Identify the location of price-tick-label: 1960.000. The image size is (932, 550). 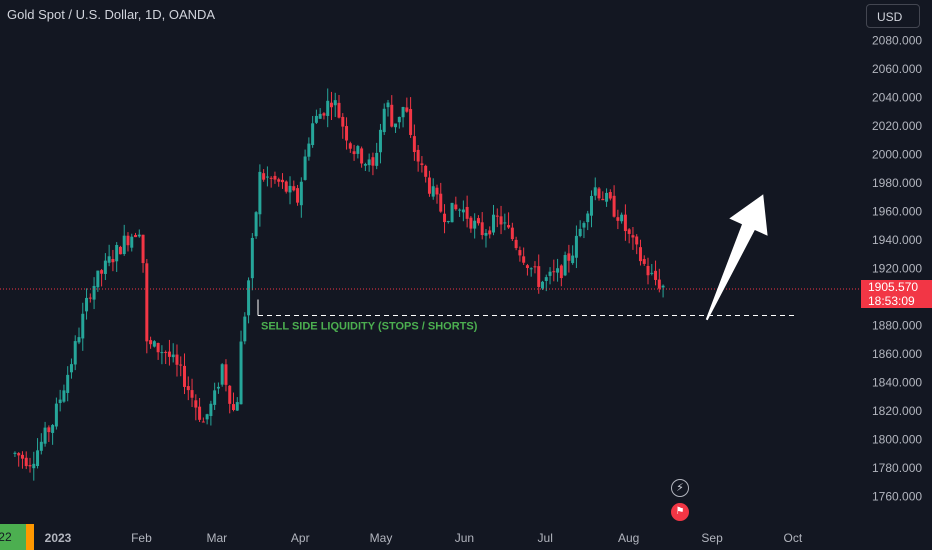
(897, 211).